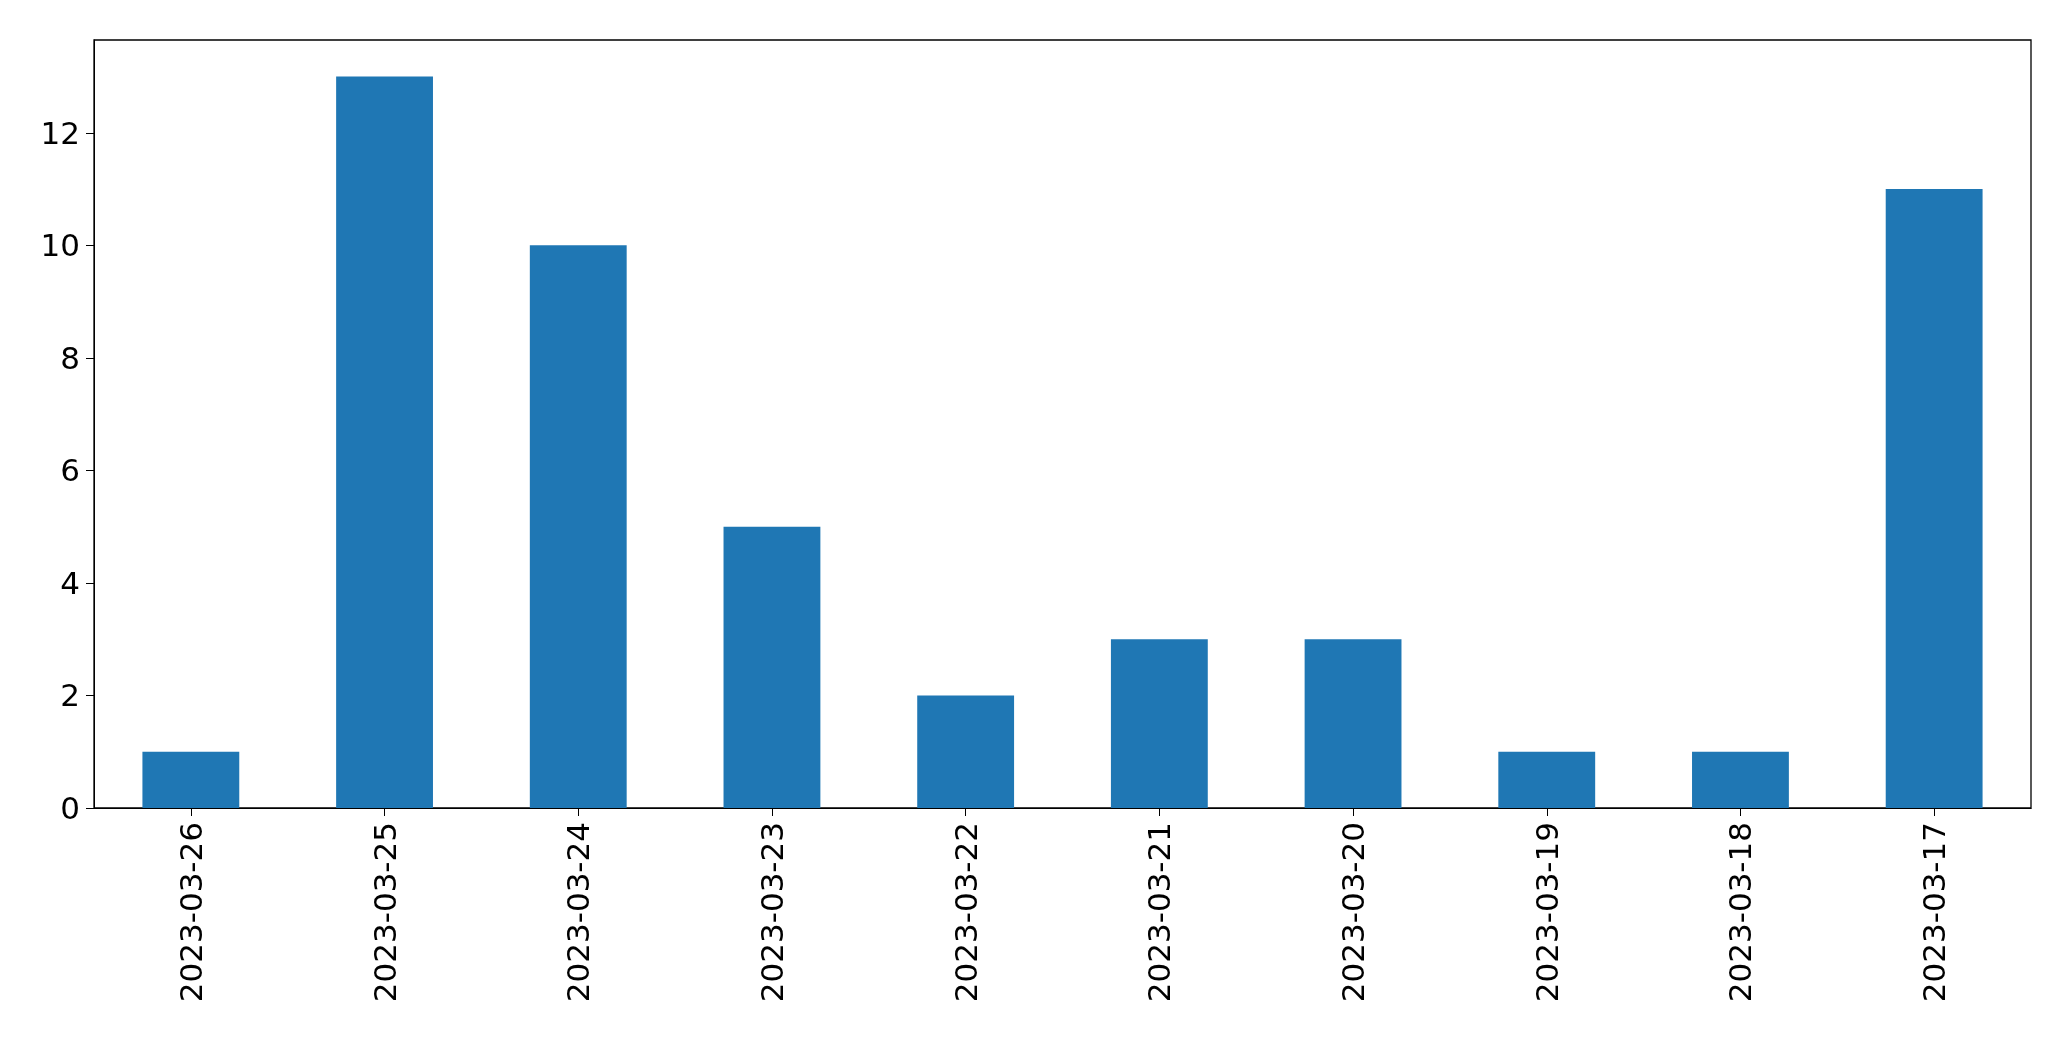 The height and width of the screenshot is (1061, 2071). Describe the element at coordinates (70, 808) in the screenshot. I see `y-tick-label: 0` at that location.